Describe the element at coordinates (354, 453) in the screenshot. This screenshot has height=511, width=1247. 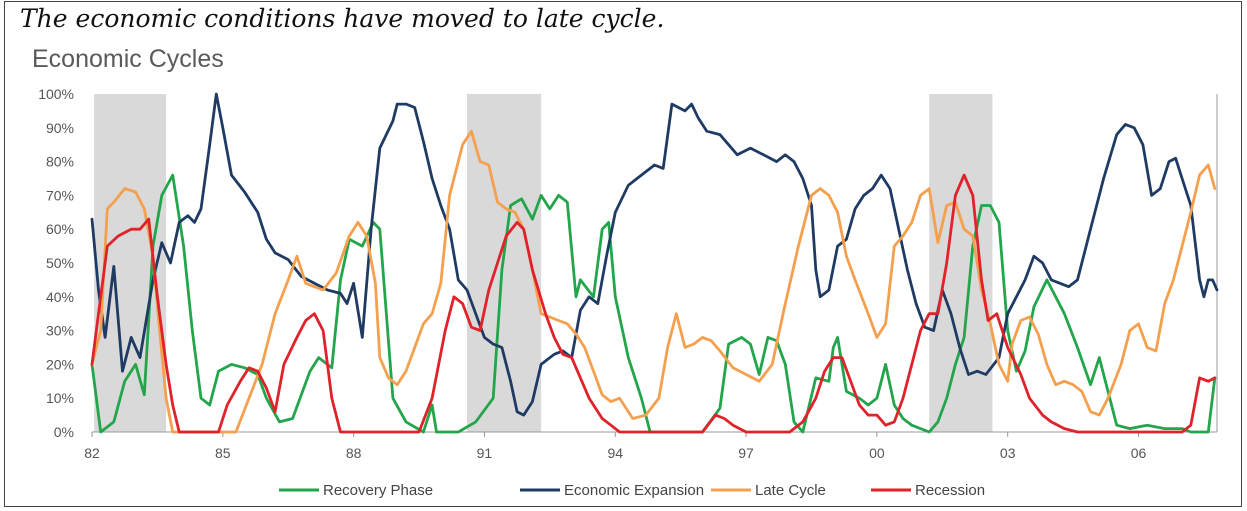
I see `x-tick-label: 88` at that location.